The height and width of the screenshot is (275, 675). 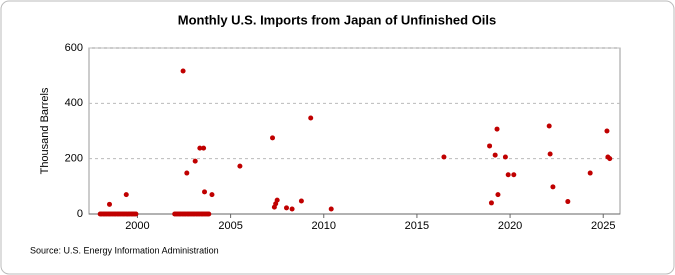 What do you see at coordinates (230, 226) in the screenshot?
I see `x-tick-label: 2005` at bounding box center [230, 226].